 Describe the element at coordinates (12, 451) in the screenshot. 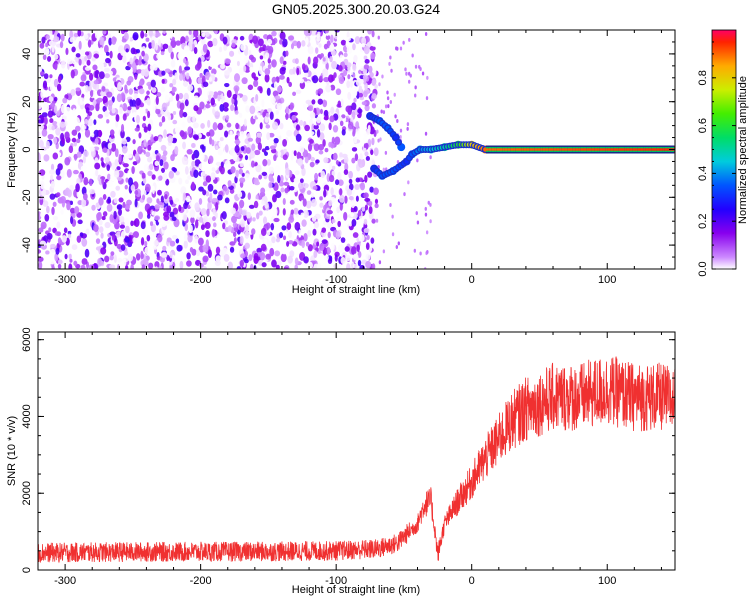

I see `snr-ylabel: SNR (10 * v/v)` at that location.